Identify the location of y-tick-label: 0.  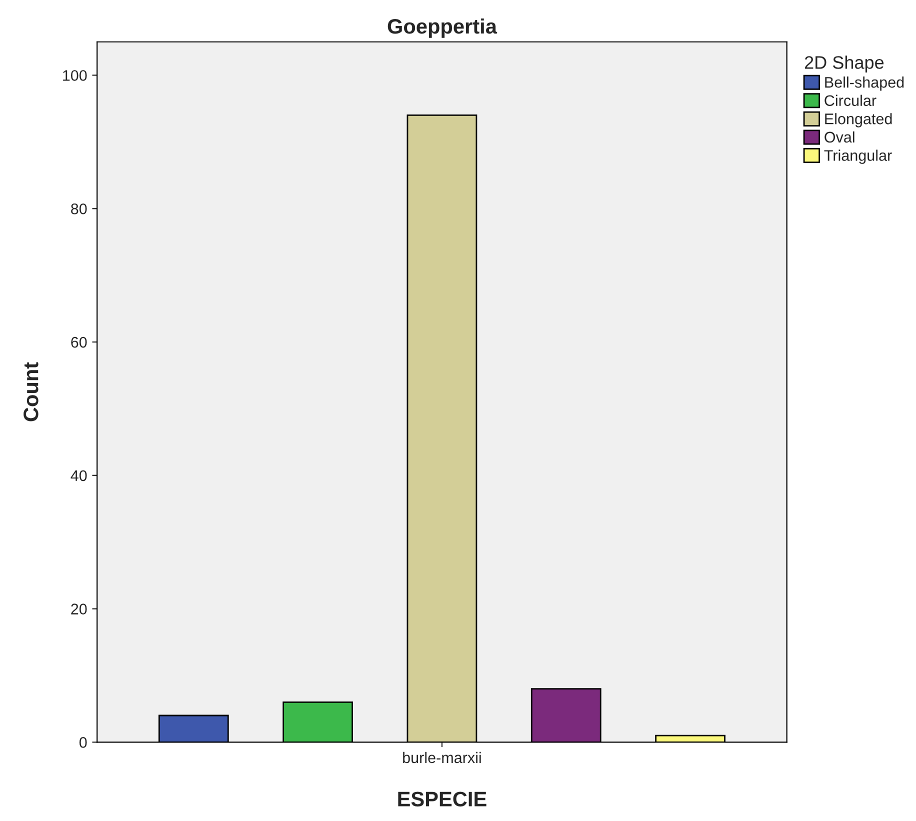
(83, 742).